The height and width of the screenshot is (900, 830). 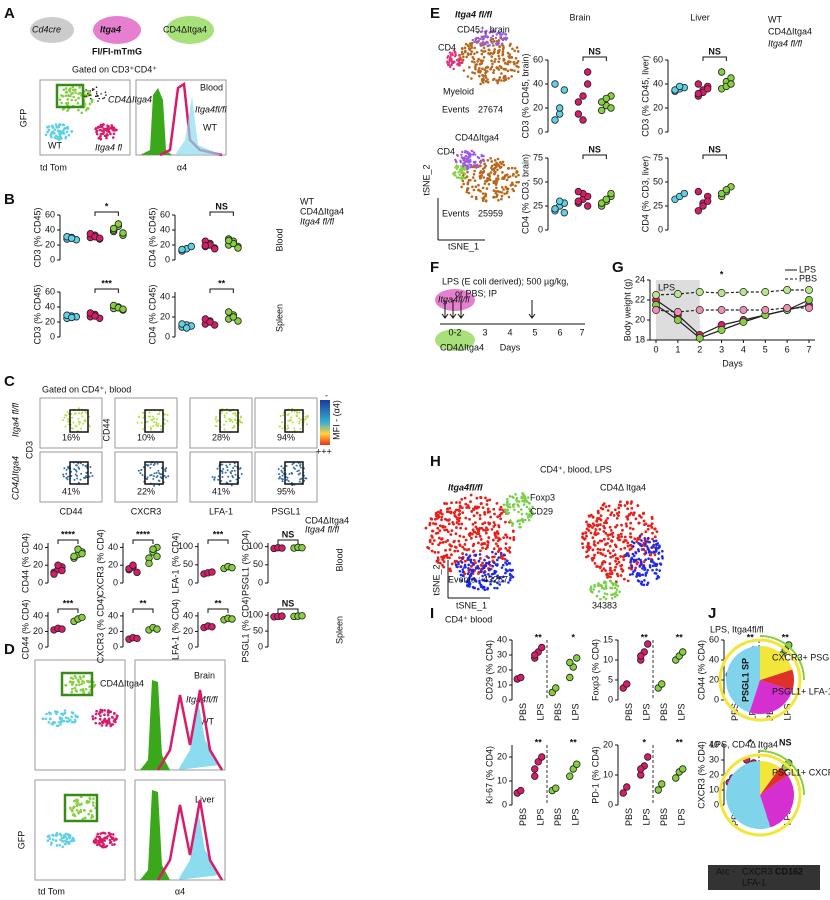 What do you see at coordinates (454, 332) in the screenshot?
I see `label: 0-2` at bounding box center [454, 332].